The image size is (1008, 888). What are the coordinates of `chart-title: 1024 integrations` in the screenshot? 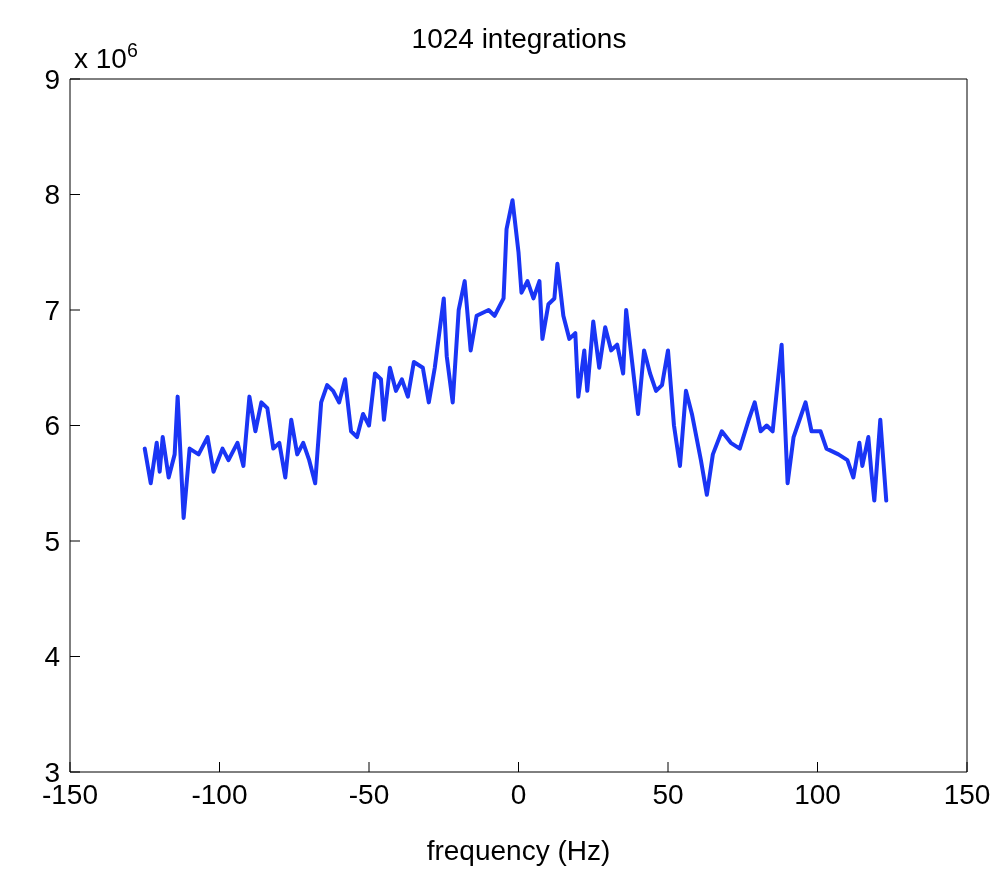 It's located at (519, 38).